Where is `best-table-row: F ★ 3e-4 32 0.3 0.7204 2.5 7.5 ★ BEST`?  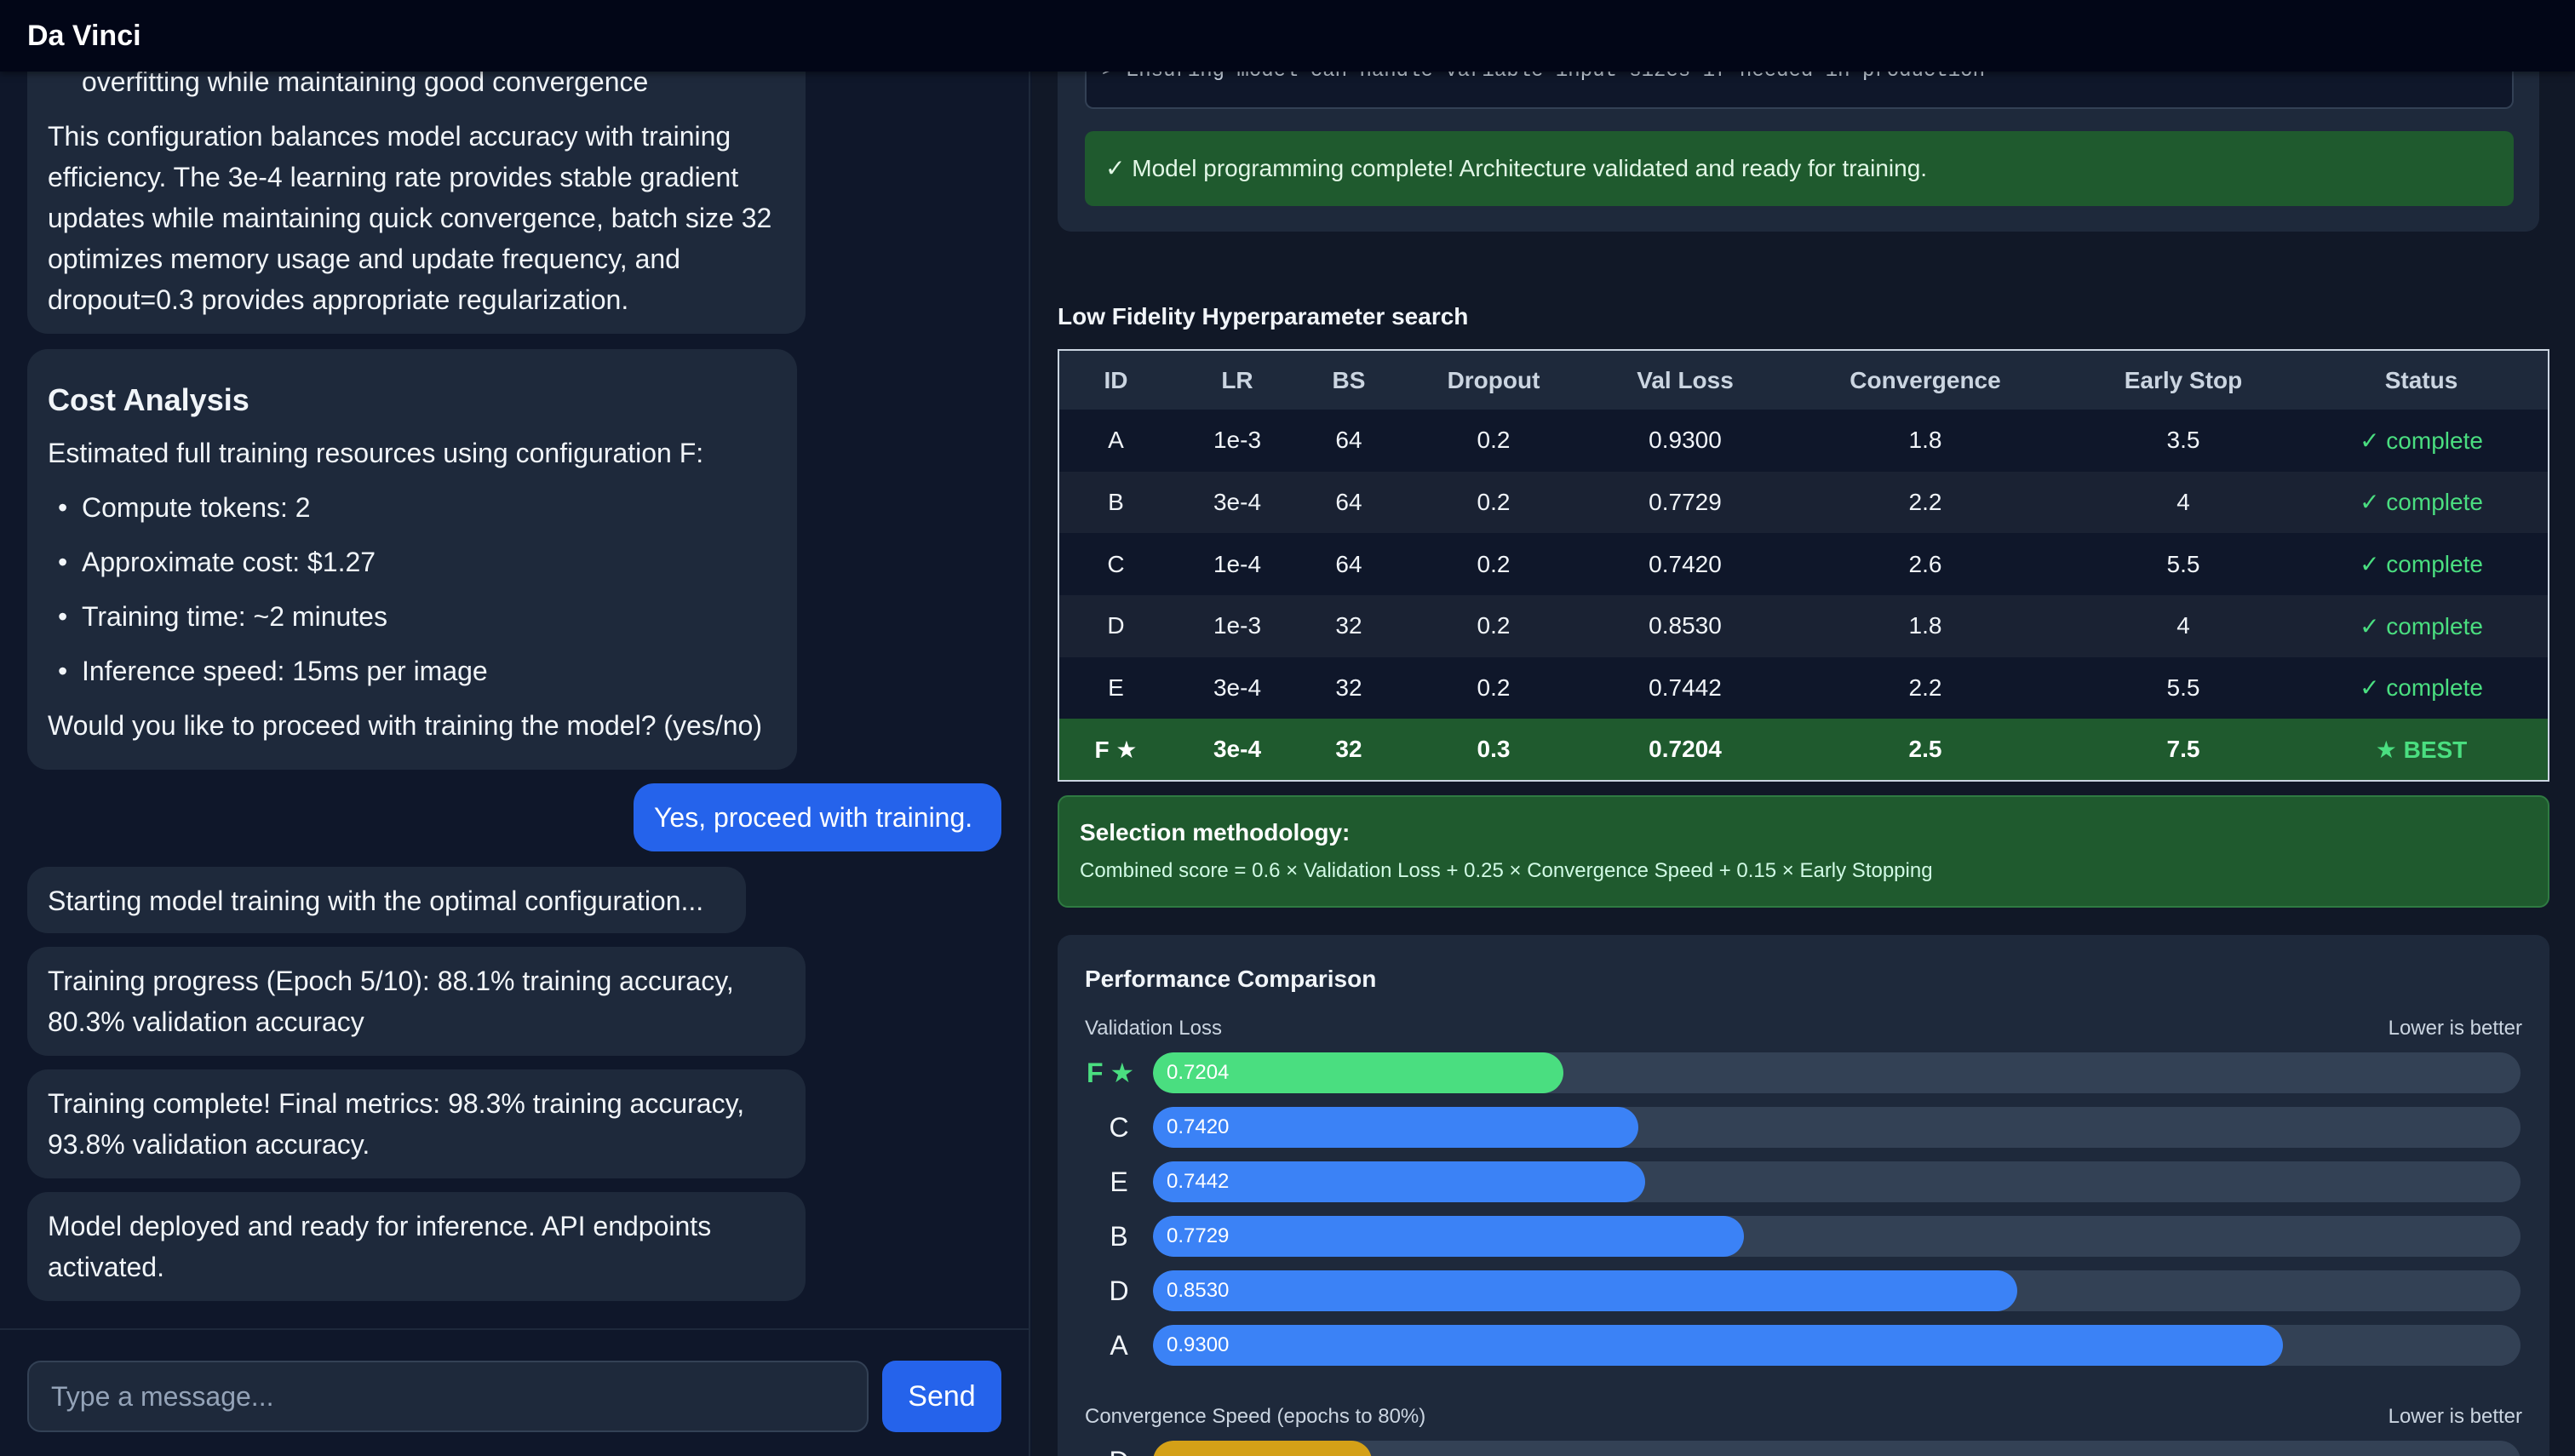 best-table-row: F ★ 3e-4 32 0.3 0.7204 2.5 7.5 ★ BEST is located at coordinates (1803, 750).